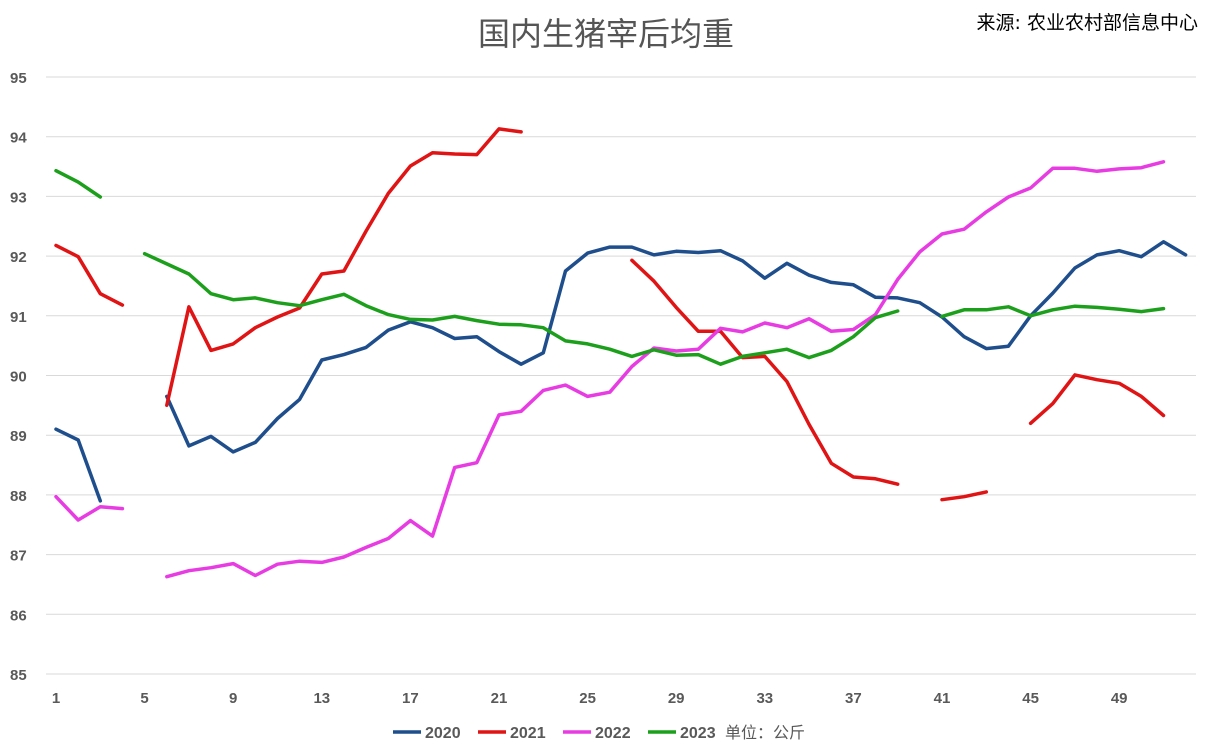  What do you see at coordinates (233, 698) in the screenshot?
I see `x-tick-label: 9` at bounding box center [233, 698].